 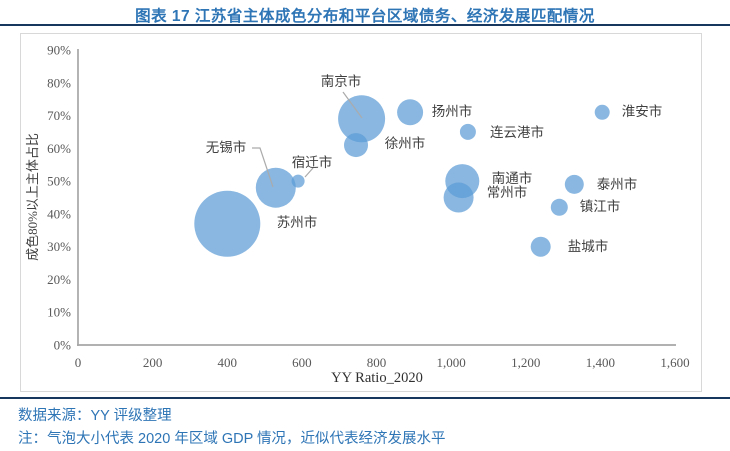 I want to click on y-tick-label: 60%, so click(x=59, y=148).